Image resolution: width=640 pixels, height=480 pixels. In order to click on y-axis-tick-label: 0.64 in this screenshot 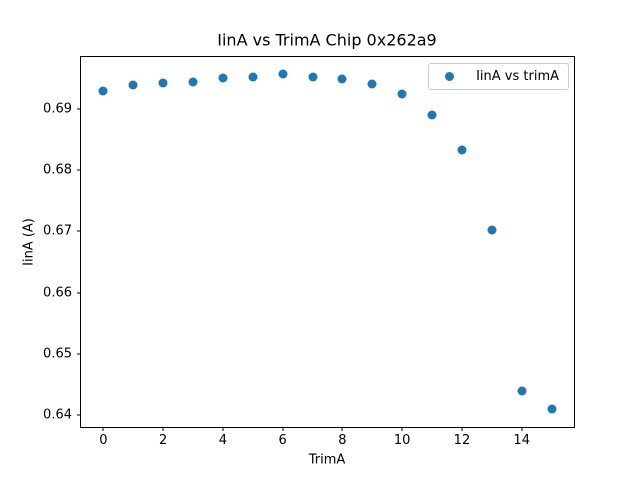, I will do `click(57, 415)`.